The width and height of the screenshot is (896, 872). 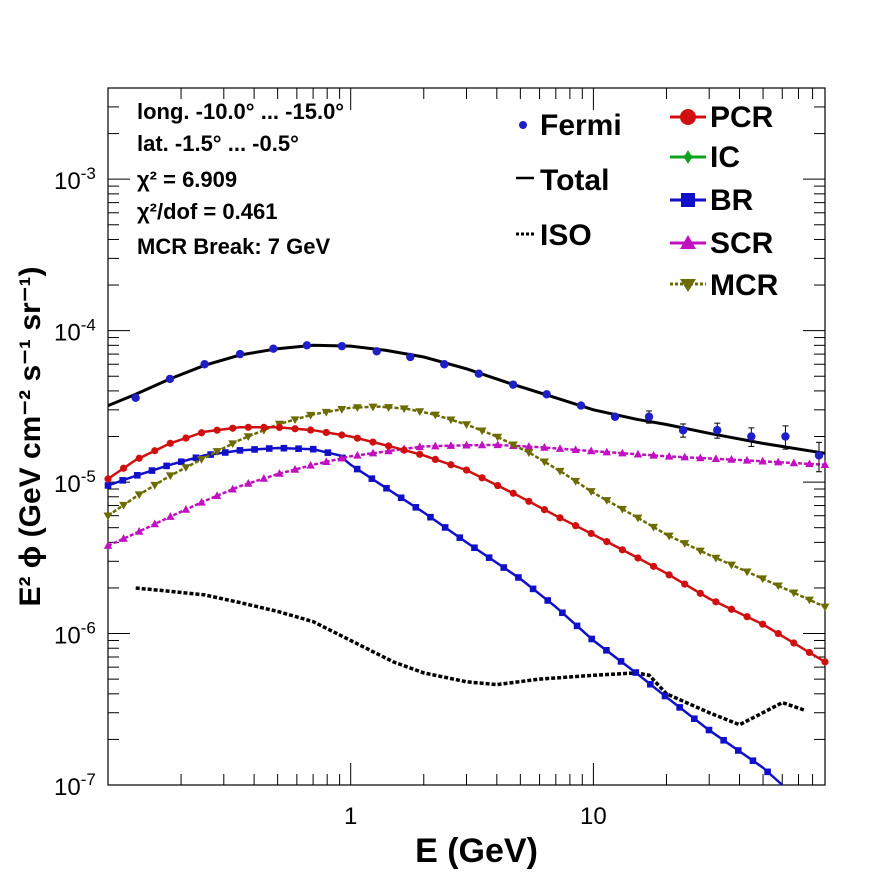 What do you see at coordinates (688, 285) in the screenshot?
I see `legend-mcr-marker` at bounding box center [688, 285].